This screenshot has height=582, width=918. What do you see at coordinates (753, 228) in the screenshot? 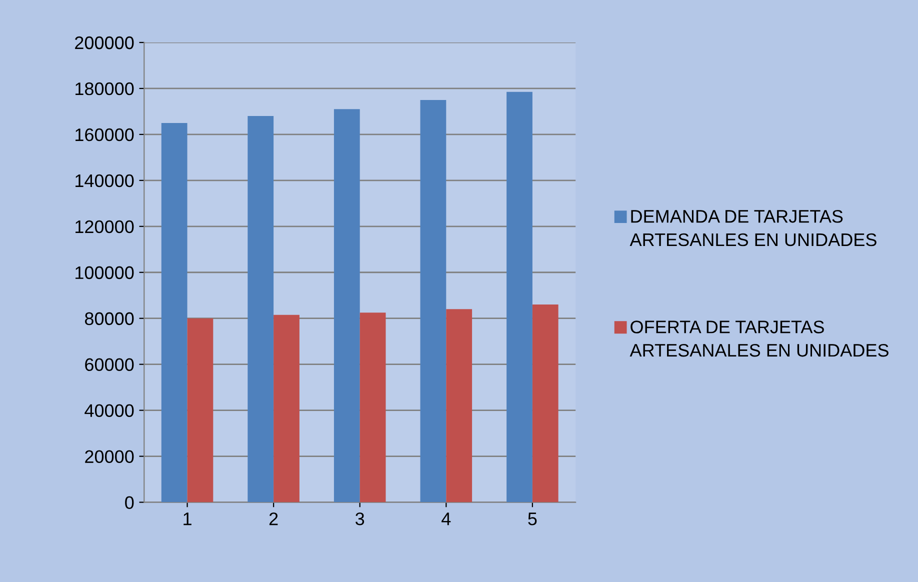
I see `legend-label: DEMANDA DE TARJETAS ARTESANLES EN UNIDADES` at bounding box center [753, 228].